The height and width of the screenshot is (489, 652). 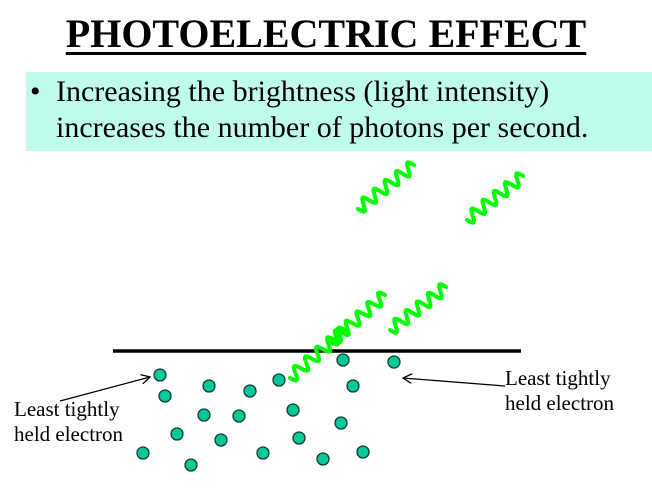 I want to click on slide-title-text: PHOTOELECTRIC EFFECT, so click(x=326, y=33).